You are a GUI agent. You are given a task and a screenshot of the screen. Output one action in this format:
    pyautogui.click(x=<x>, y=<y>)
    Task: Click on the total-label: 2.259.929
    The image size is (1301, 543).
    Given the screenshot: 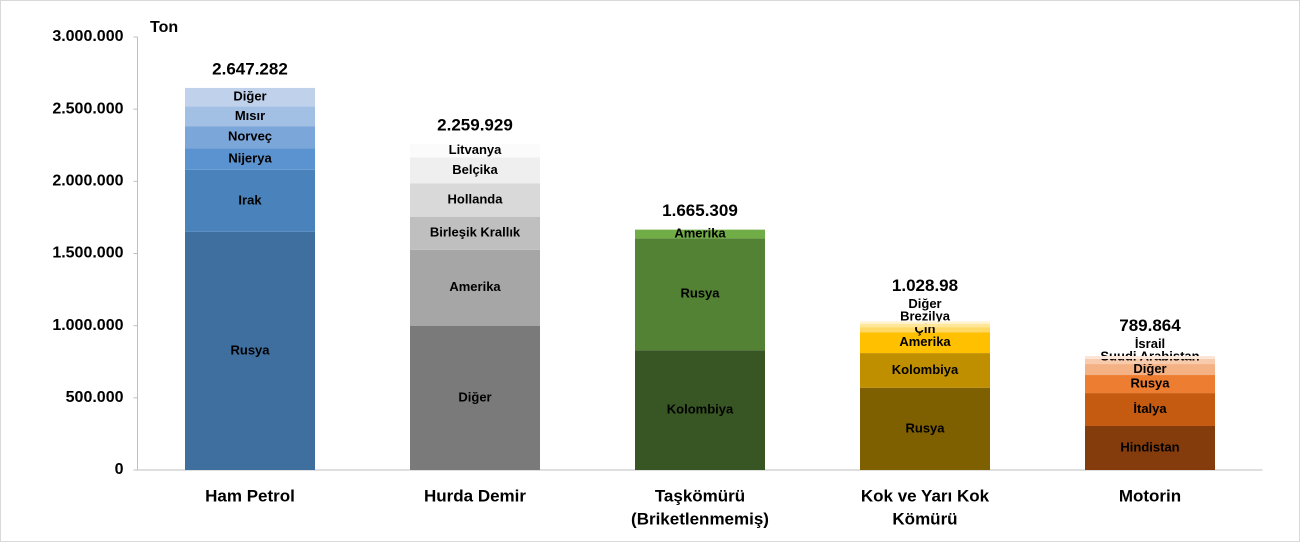 What is the action you would take?
    pyautogui.click(x=475, y=124)
    